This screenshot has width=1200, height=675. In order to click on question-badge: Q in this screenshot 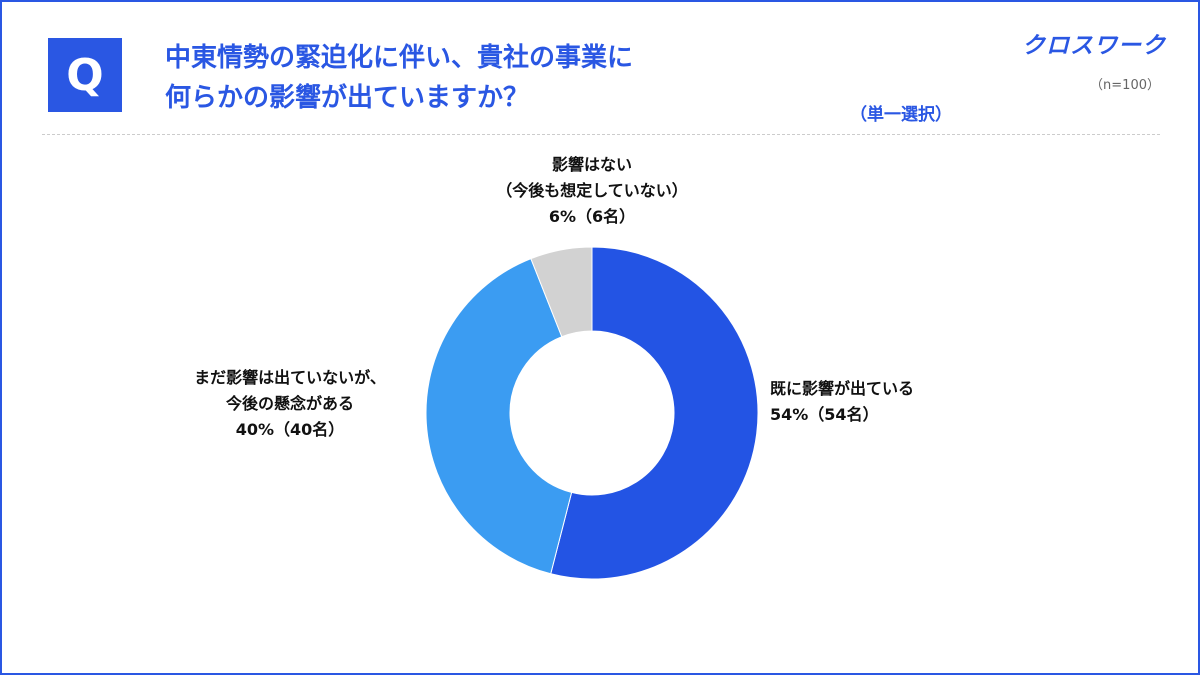, I will do `click(85, 75)`.